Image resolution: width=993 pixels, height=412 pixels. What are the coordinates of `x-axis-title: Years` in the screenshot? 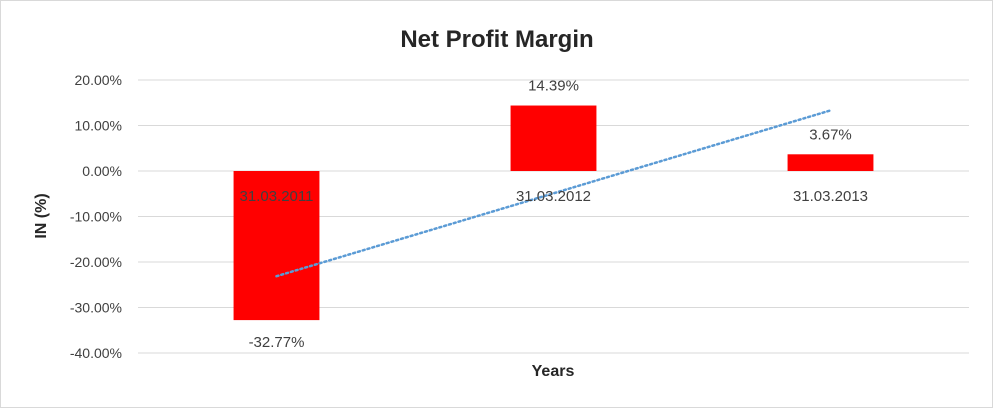 It's located at (553, 371).